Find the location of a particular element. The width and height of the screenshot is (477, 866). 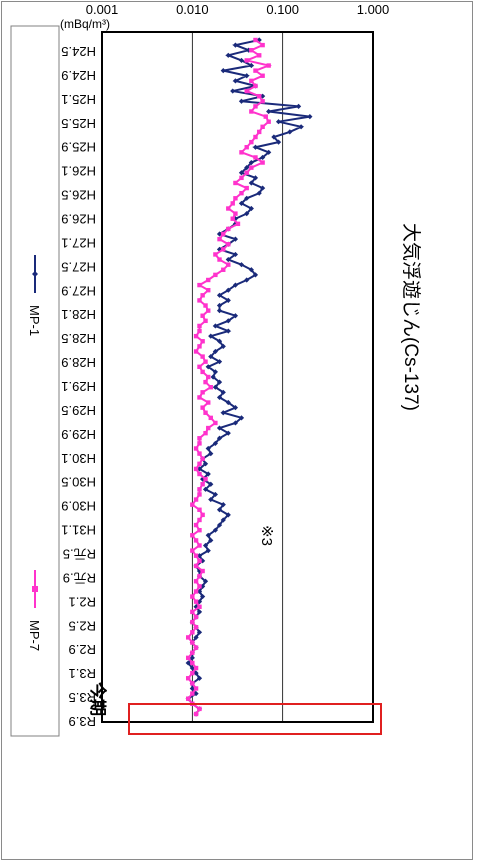

x-tick-label: R元.5 is located at coordinates (79, 554).